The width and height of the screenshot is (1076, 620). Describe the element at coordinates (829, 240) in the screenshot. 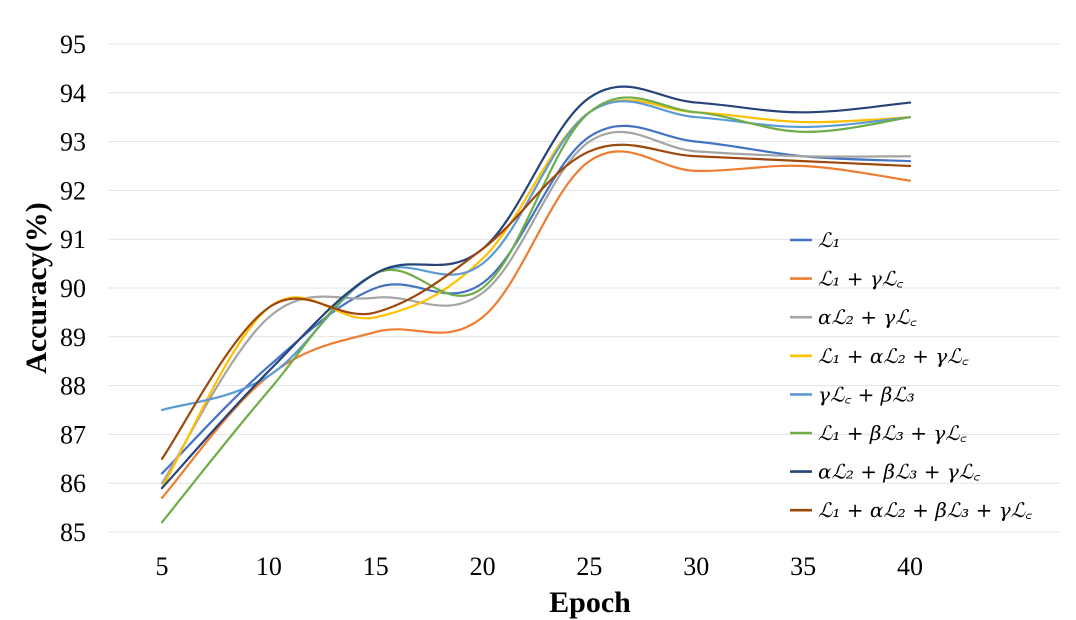

I see `legend-label: ℒ₁` at that location.